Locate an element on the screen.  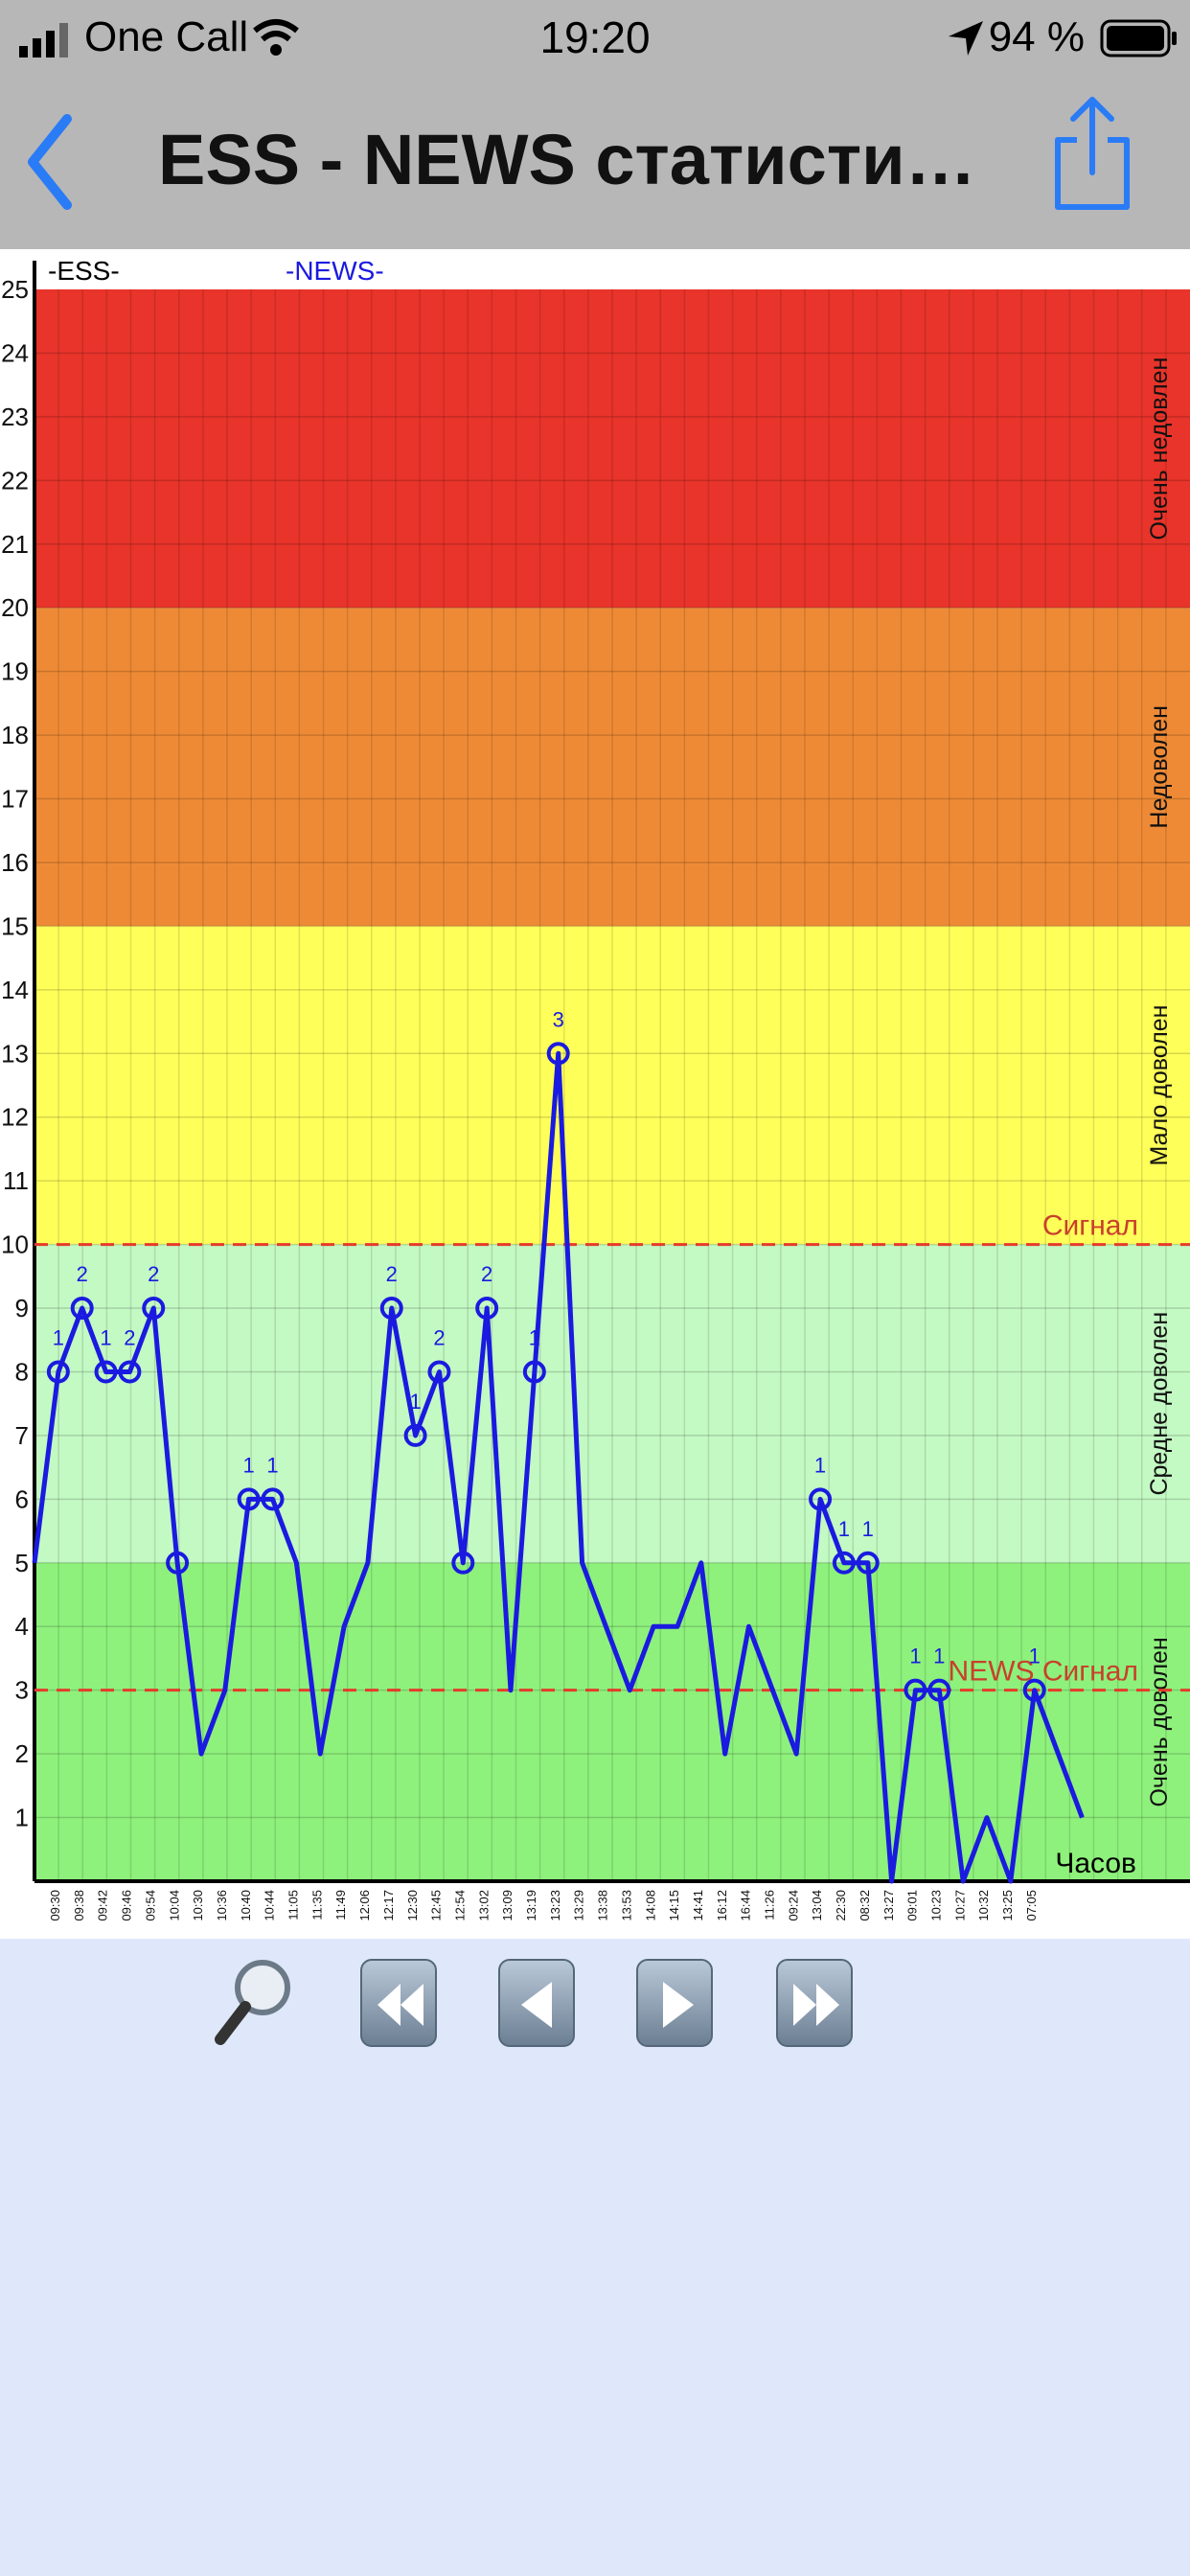
y-tick-label: 12 is located at coordinates (15, 1117).